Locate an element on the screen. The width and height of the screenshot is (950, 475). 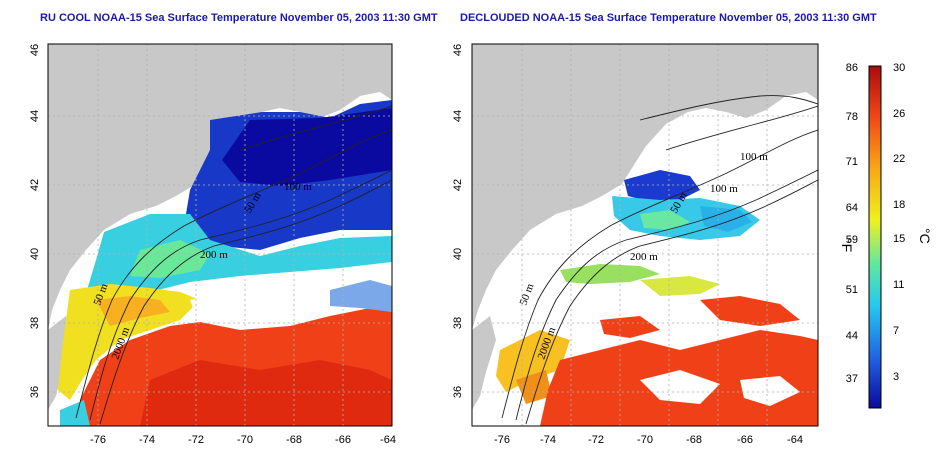
svg-text: 86 is located at coordinates (852, 68).